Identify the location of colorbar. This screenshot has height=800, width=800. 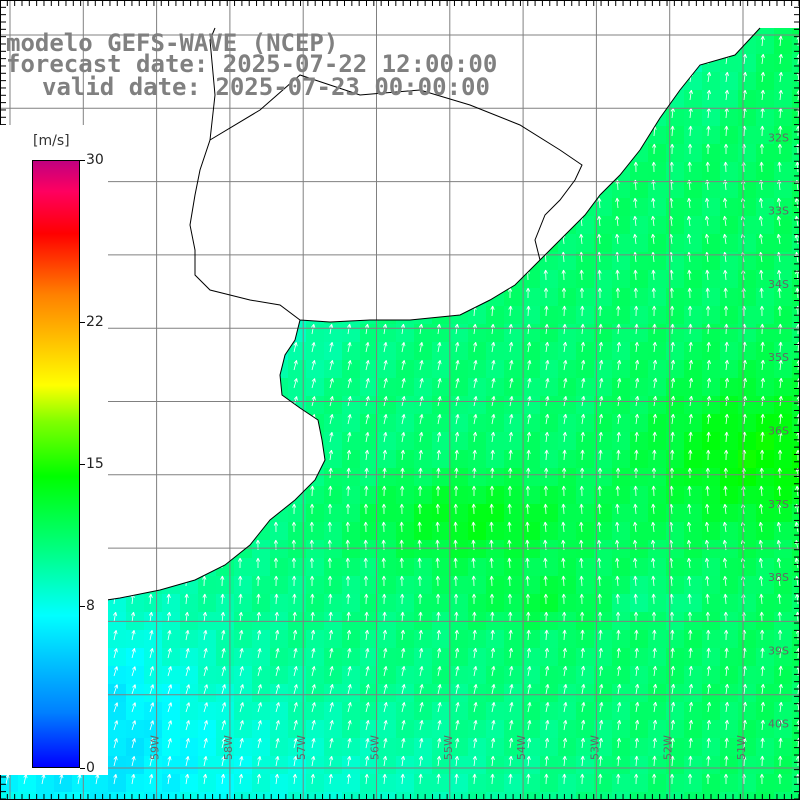
(56, 464).